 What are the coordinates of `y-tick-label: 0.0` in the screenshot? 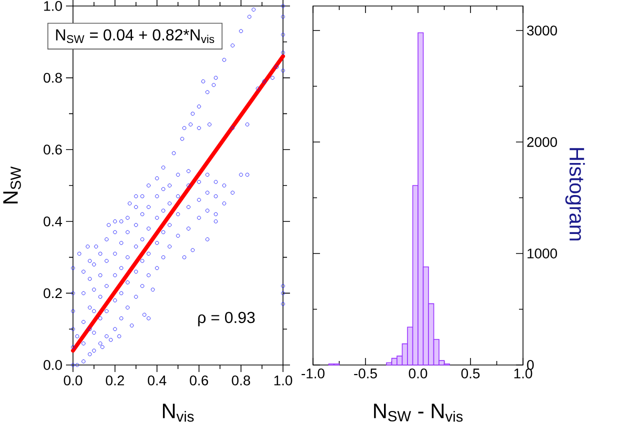 It's located at (53, 365).